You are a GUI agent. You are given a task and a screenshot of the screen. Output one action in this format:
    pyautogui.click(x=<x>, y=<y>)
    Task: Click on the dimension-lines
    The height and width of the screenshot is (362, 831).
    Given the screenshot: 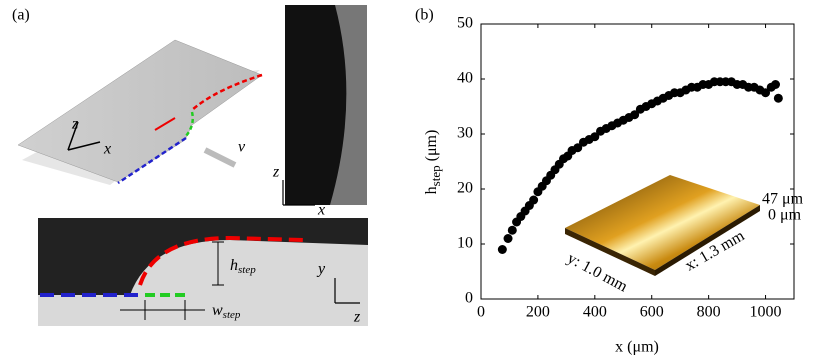 What is the action you would take?
    pyautogui.click(x=172, y=280)
    